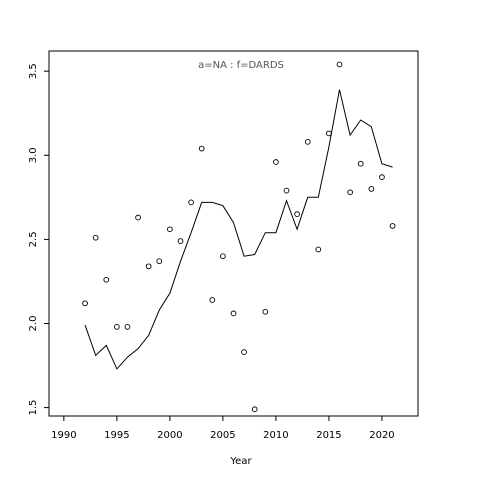 The height and width of the screenshot is (480, 480). What do you see at coordinates (33, 408) in the screenshot?
I see `y-tick-label: 1.5` at bounding box center [33, 408].